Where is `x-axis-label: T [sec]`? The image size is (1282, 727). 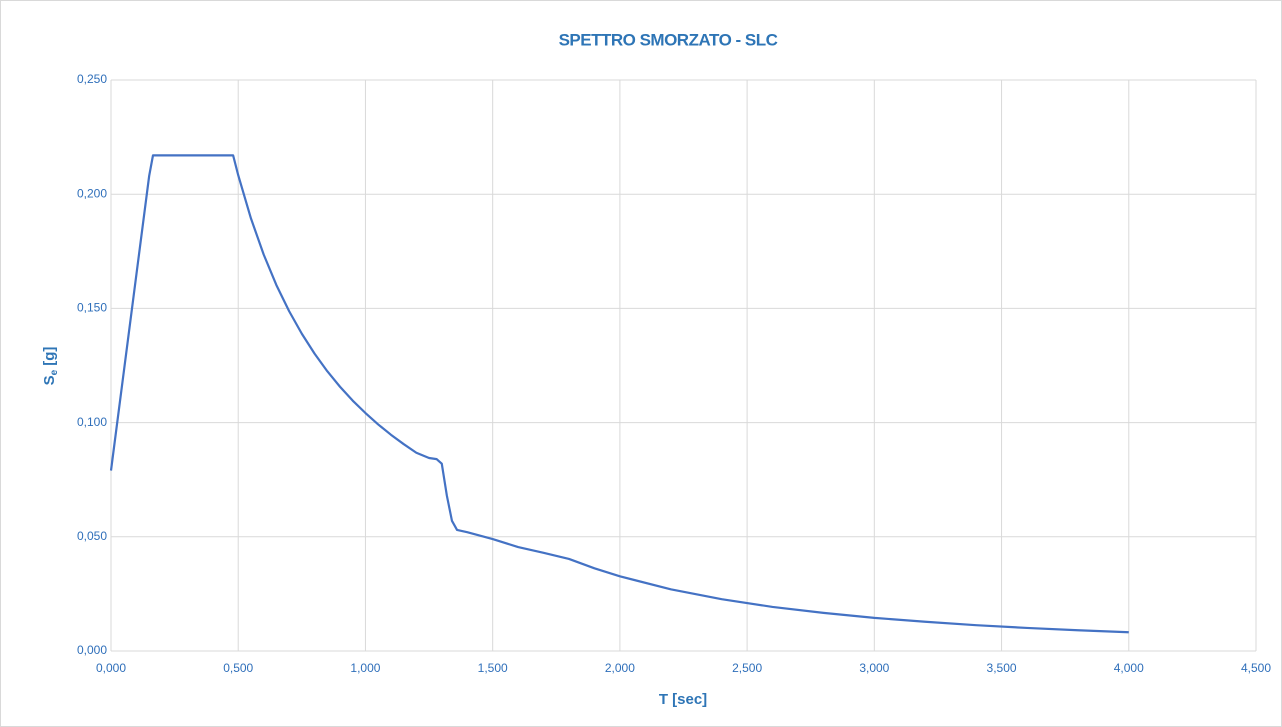
x-axis-label: T [sec] is located at coordinates (683, 699).